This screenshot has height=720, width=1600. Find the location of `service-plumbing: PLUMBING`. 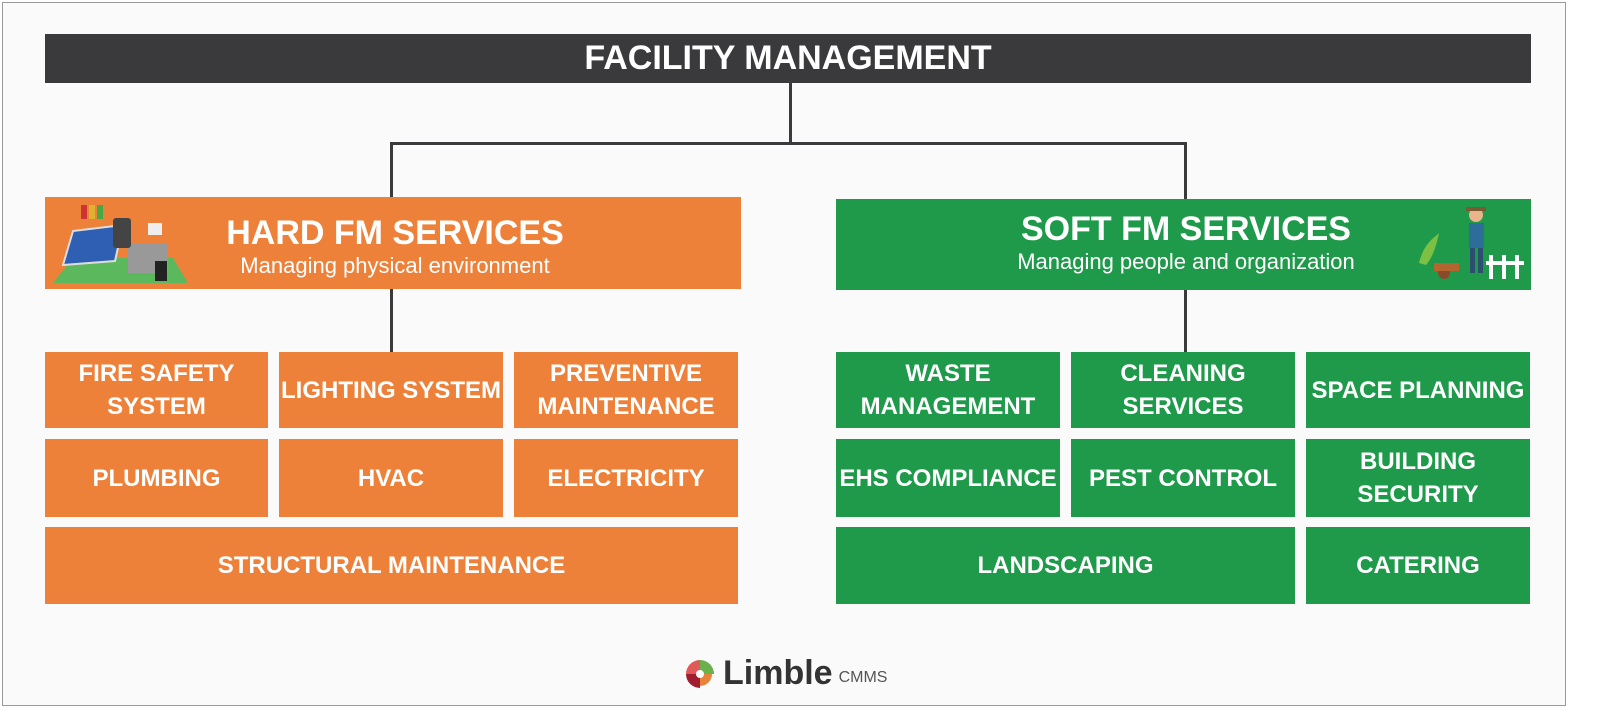

service-plumbing: PLUMBING is located at coordinates (156, 478).